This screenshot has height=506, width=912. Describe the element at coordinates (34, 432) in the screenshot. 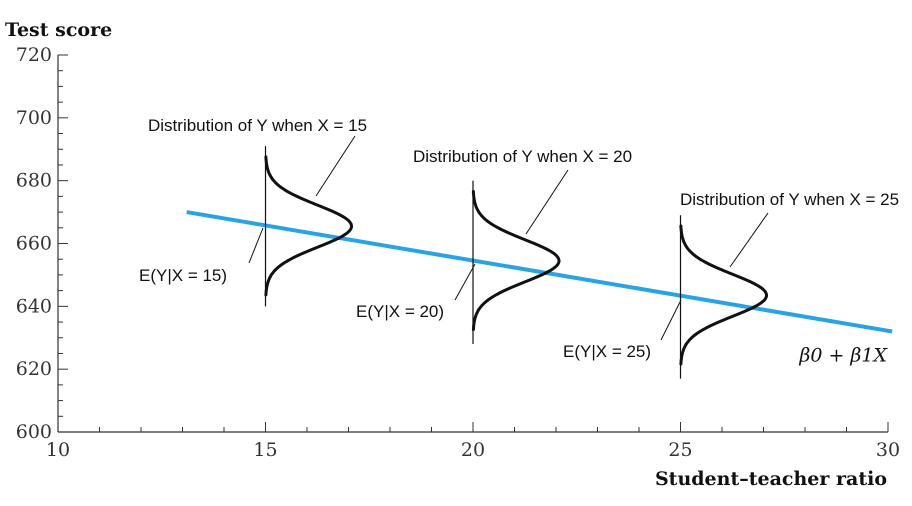

I see `y-tick-label: 600` at that location.